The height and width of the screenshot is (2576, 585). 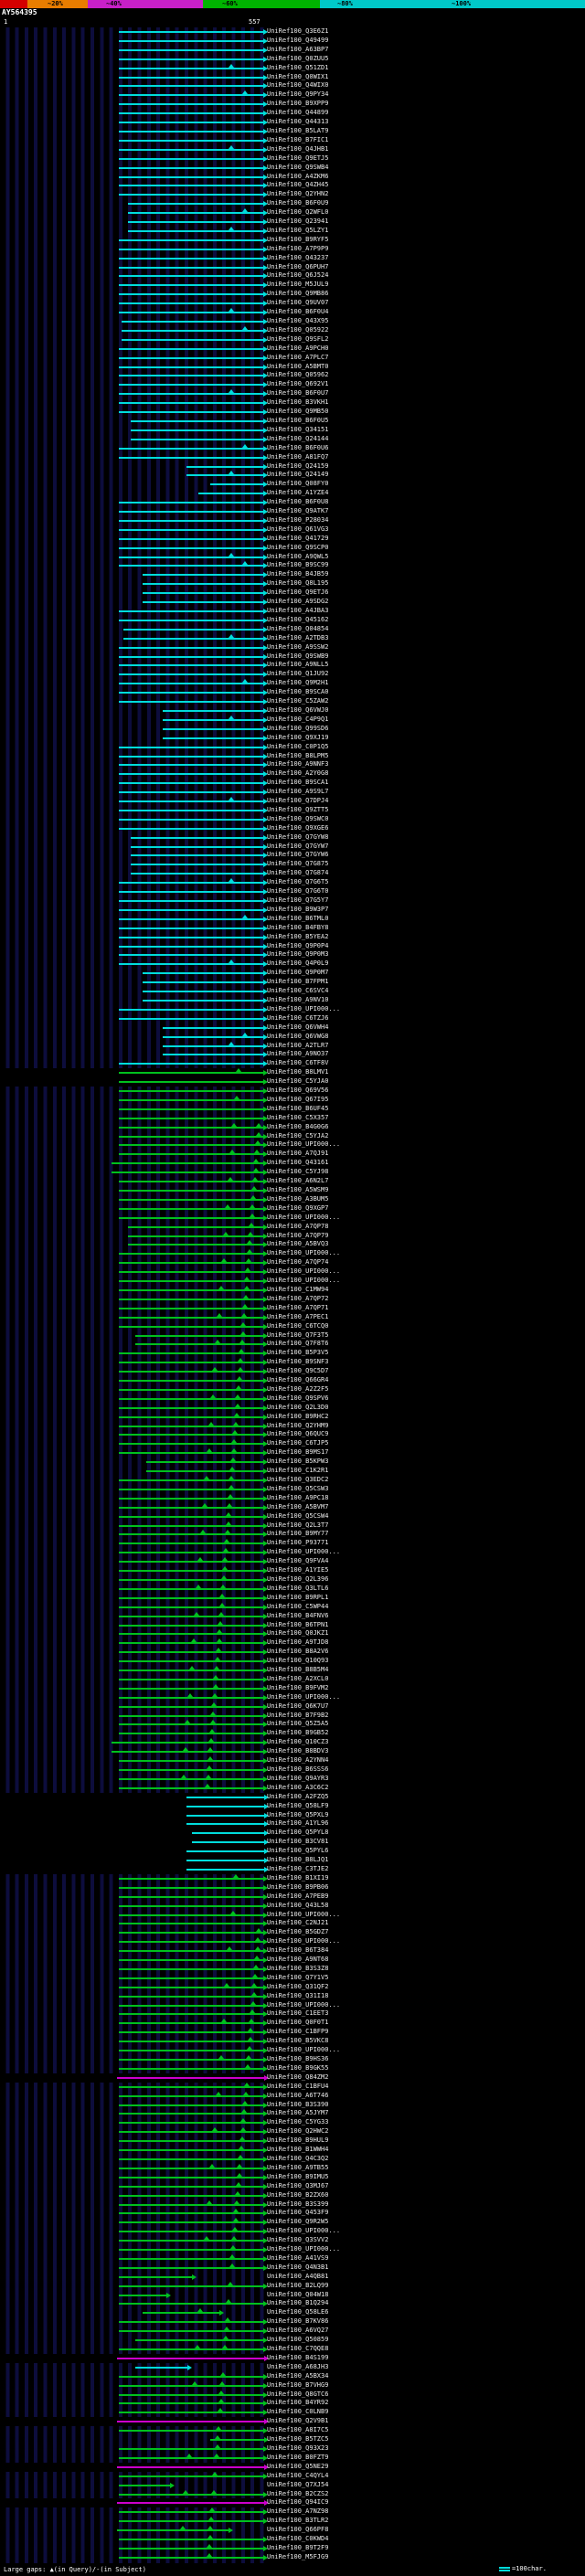 What do you see at coordinates (298, 49) in the screenshot?
I see `hit-label: UniRef100_A63BP7` at bounding box center [298, 49].